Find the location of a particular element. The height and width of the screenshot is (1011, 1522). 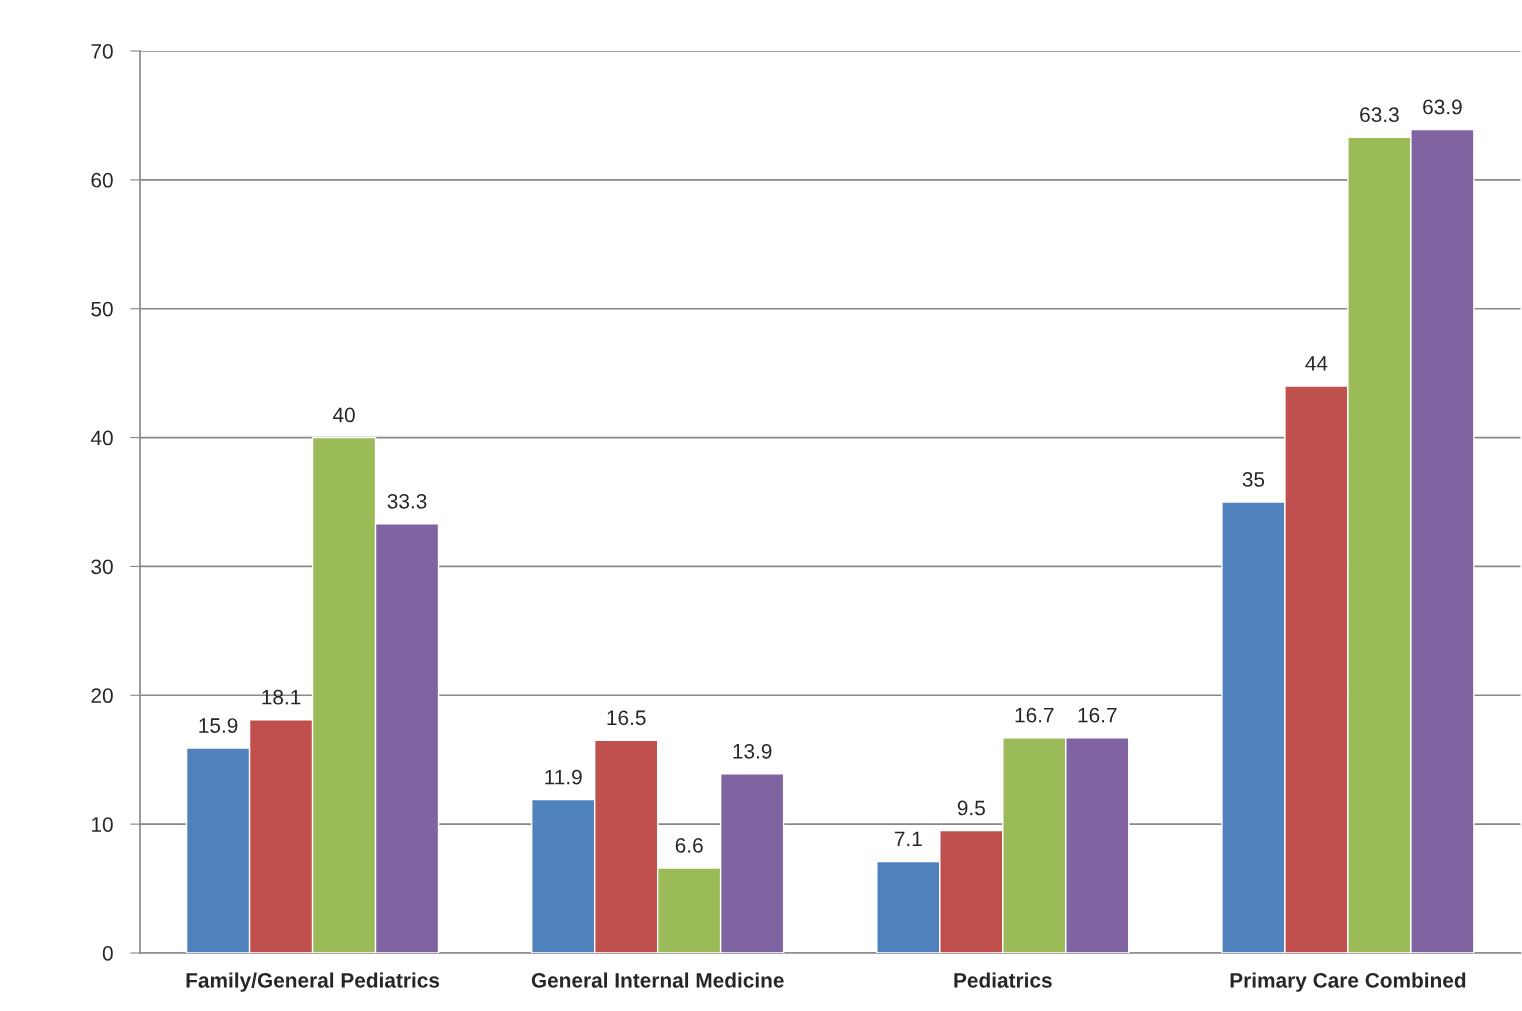

x-tick-label: Primary Care Combined is located at coordinates (1348, 982).